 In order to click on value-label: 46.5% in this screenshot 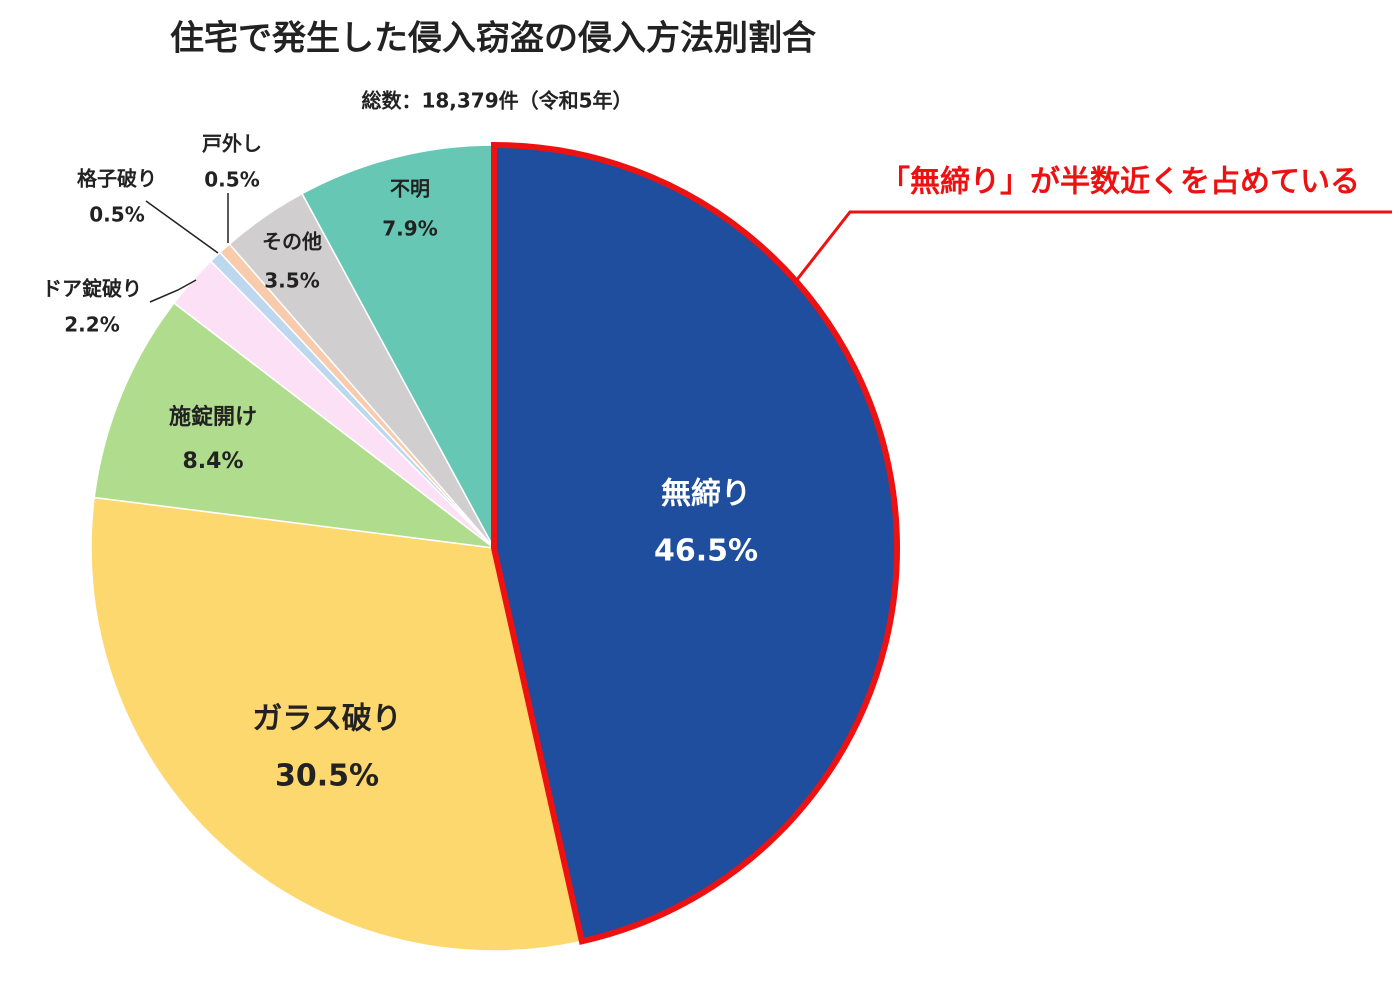, I will do `click(706, 551)`.